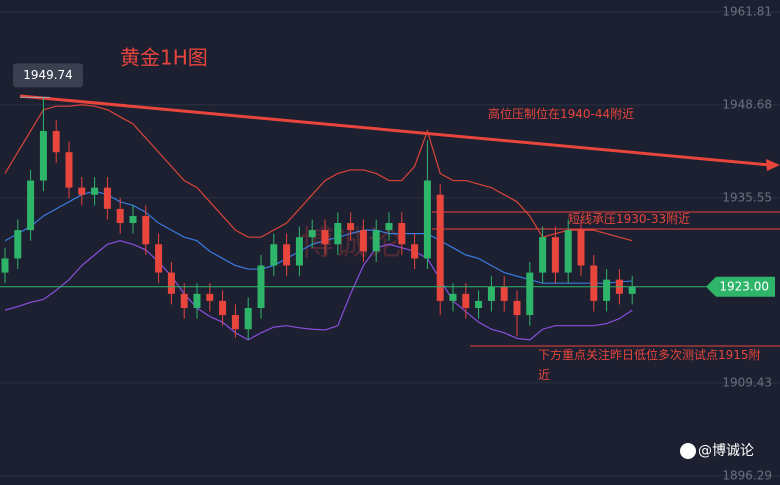 The width and height of the screenshot is (780, 485). What do you see at coordinates (395, 130) in the screenshot?
I see `trend-line` at bounding box center [395, 130].